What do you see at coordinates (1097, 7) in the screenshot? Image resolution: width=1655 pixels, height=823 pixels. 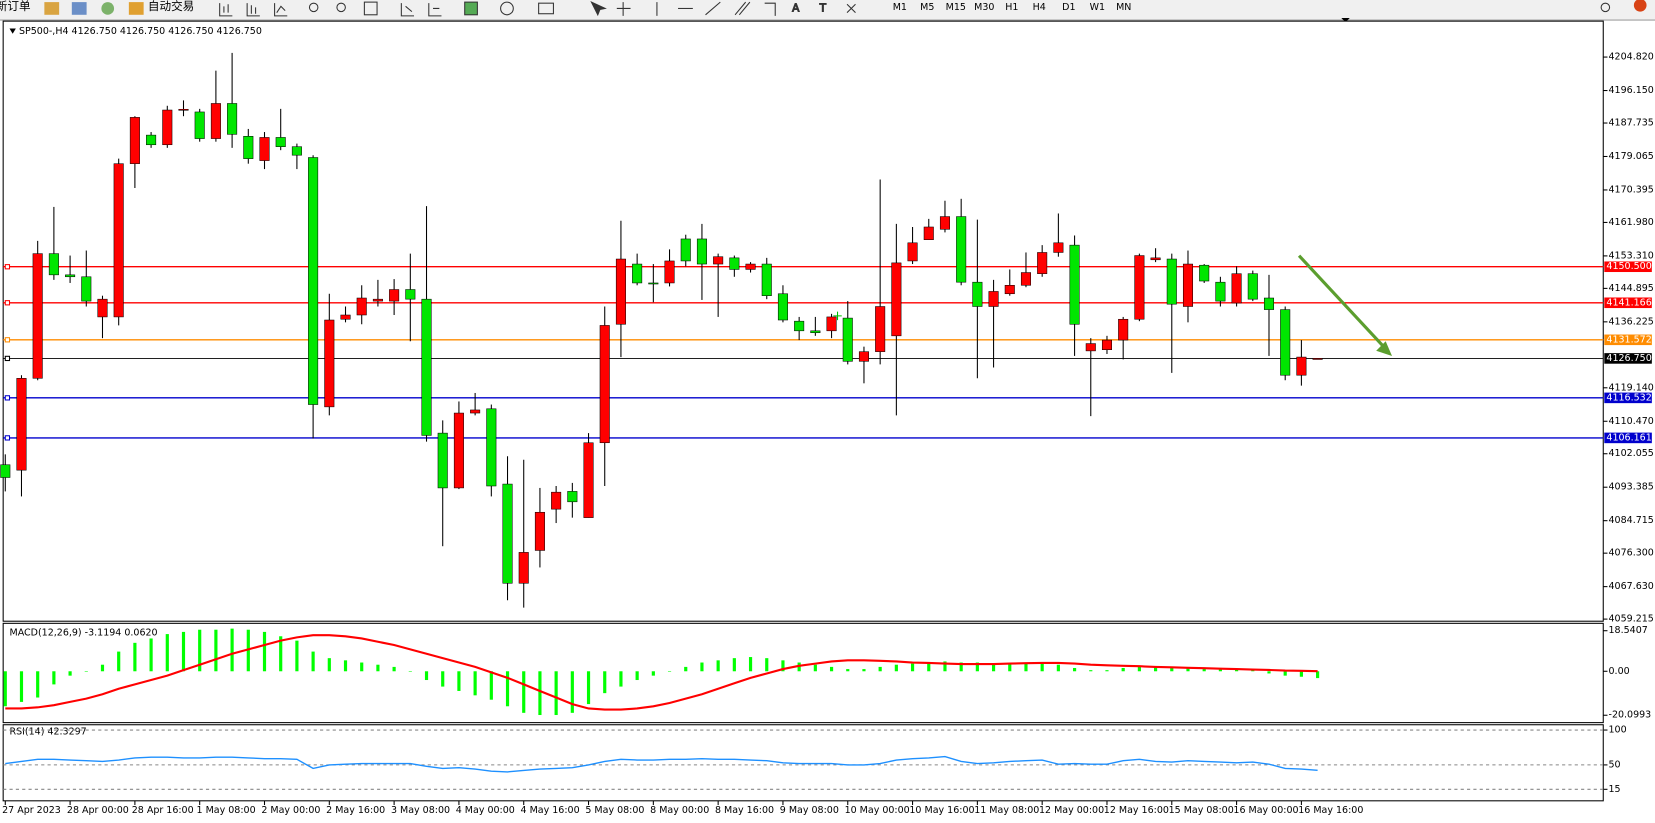 I see `timeframe-button: W1` at bounding box center [1097, 7].